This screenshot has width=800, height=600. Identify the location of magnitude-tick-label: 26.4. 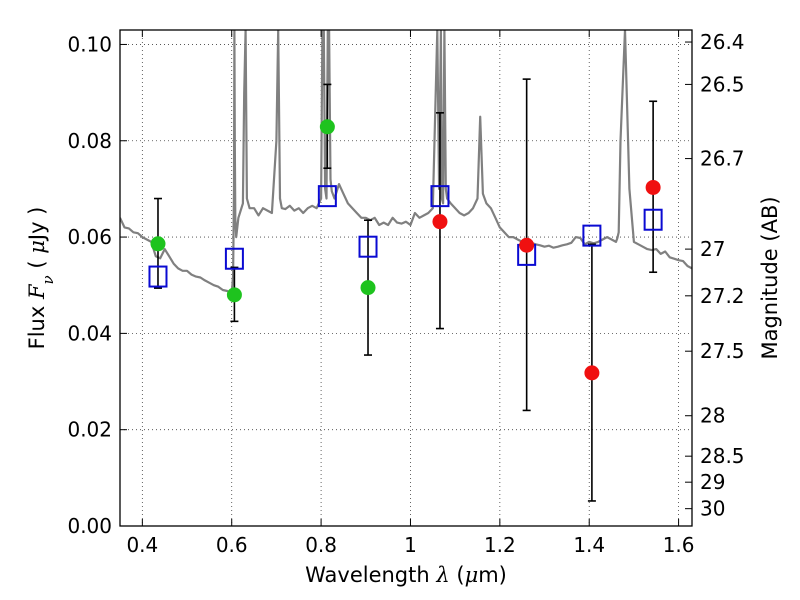
(722, 42).